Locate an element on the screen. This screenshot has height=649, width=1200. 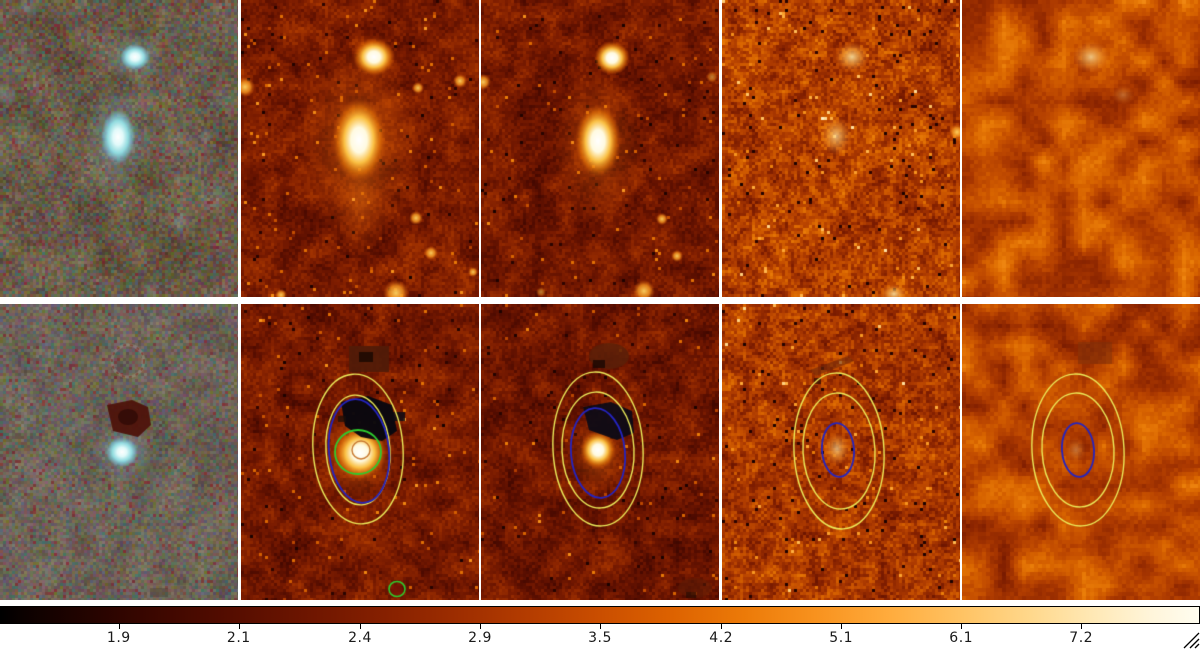
cutout-panel-band1-original is located at coordinates (359, 148).